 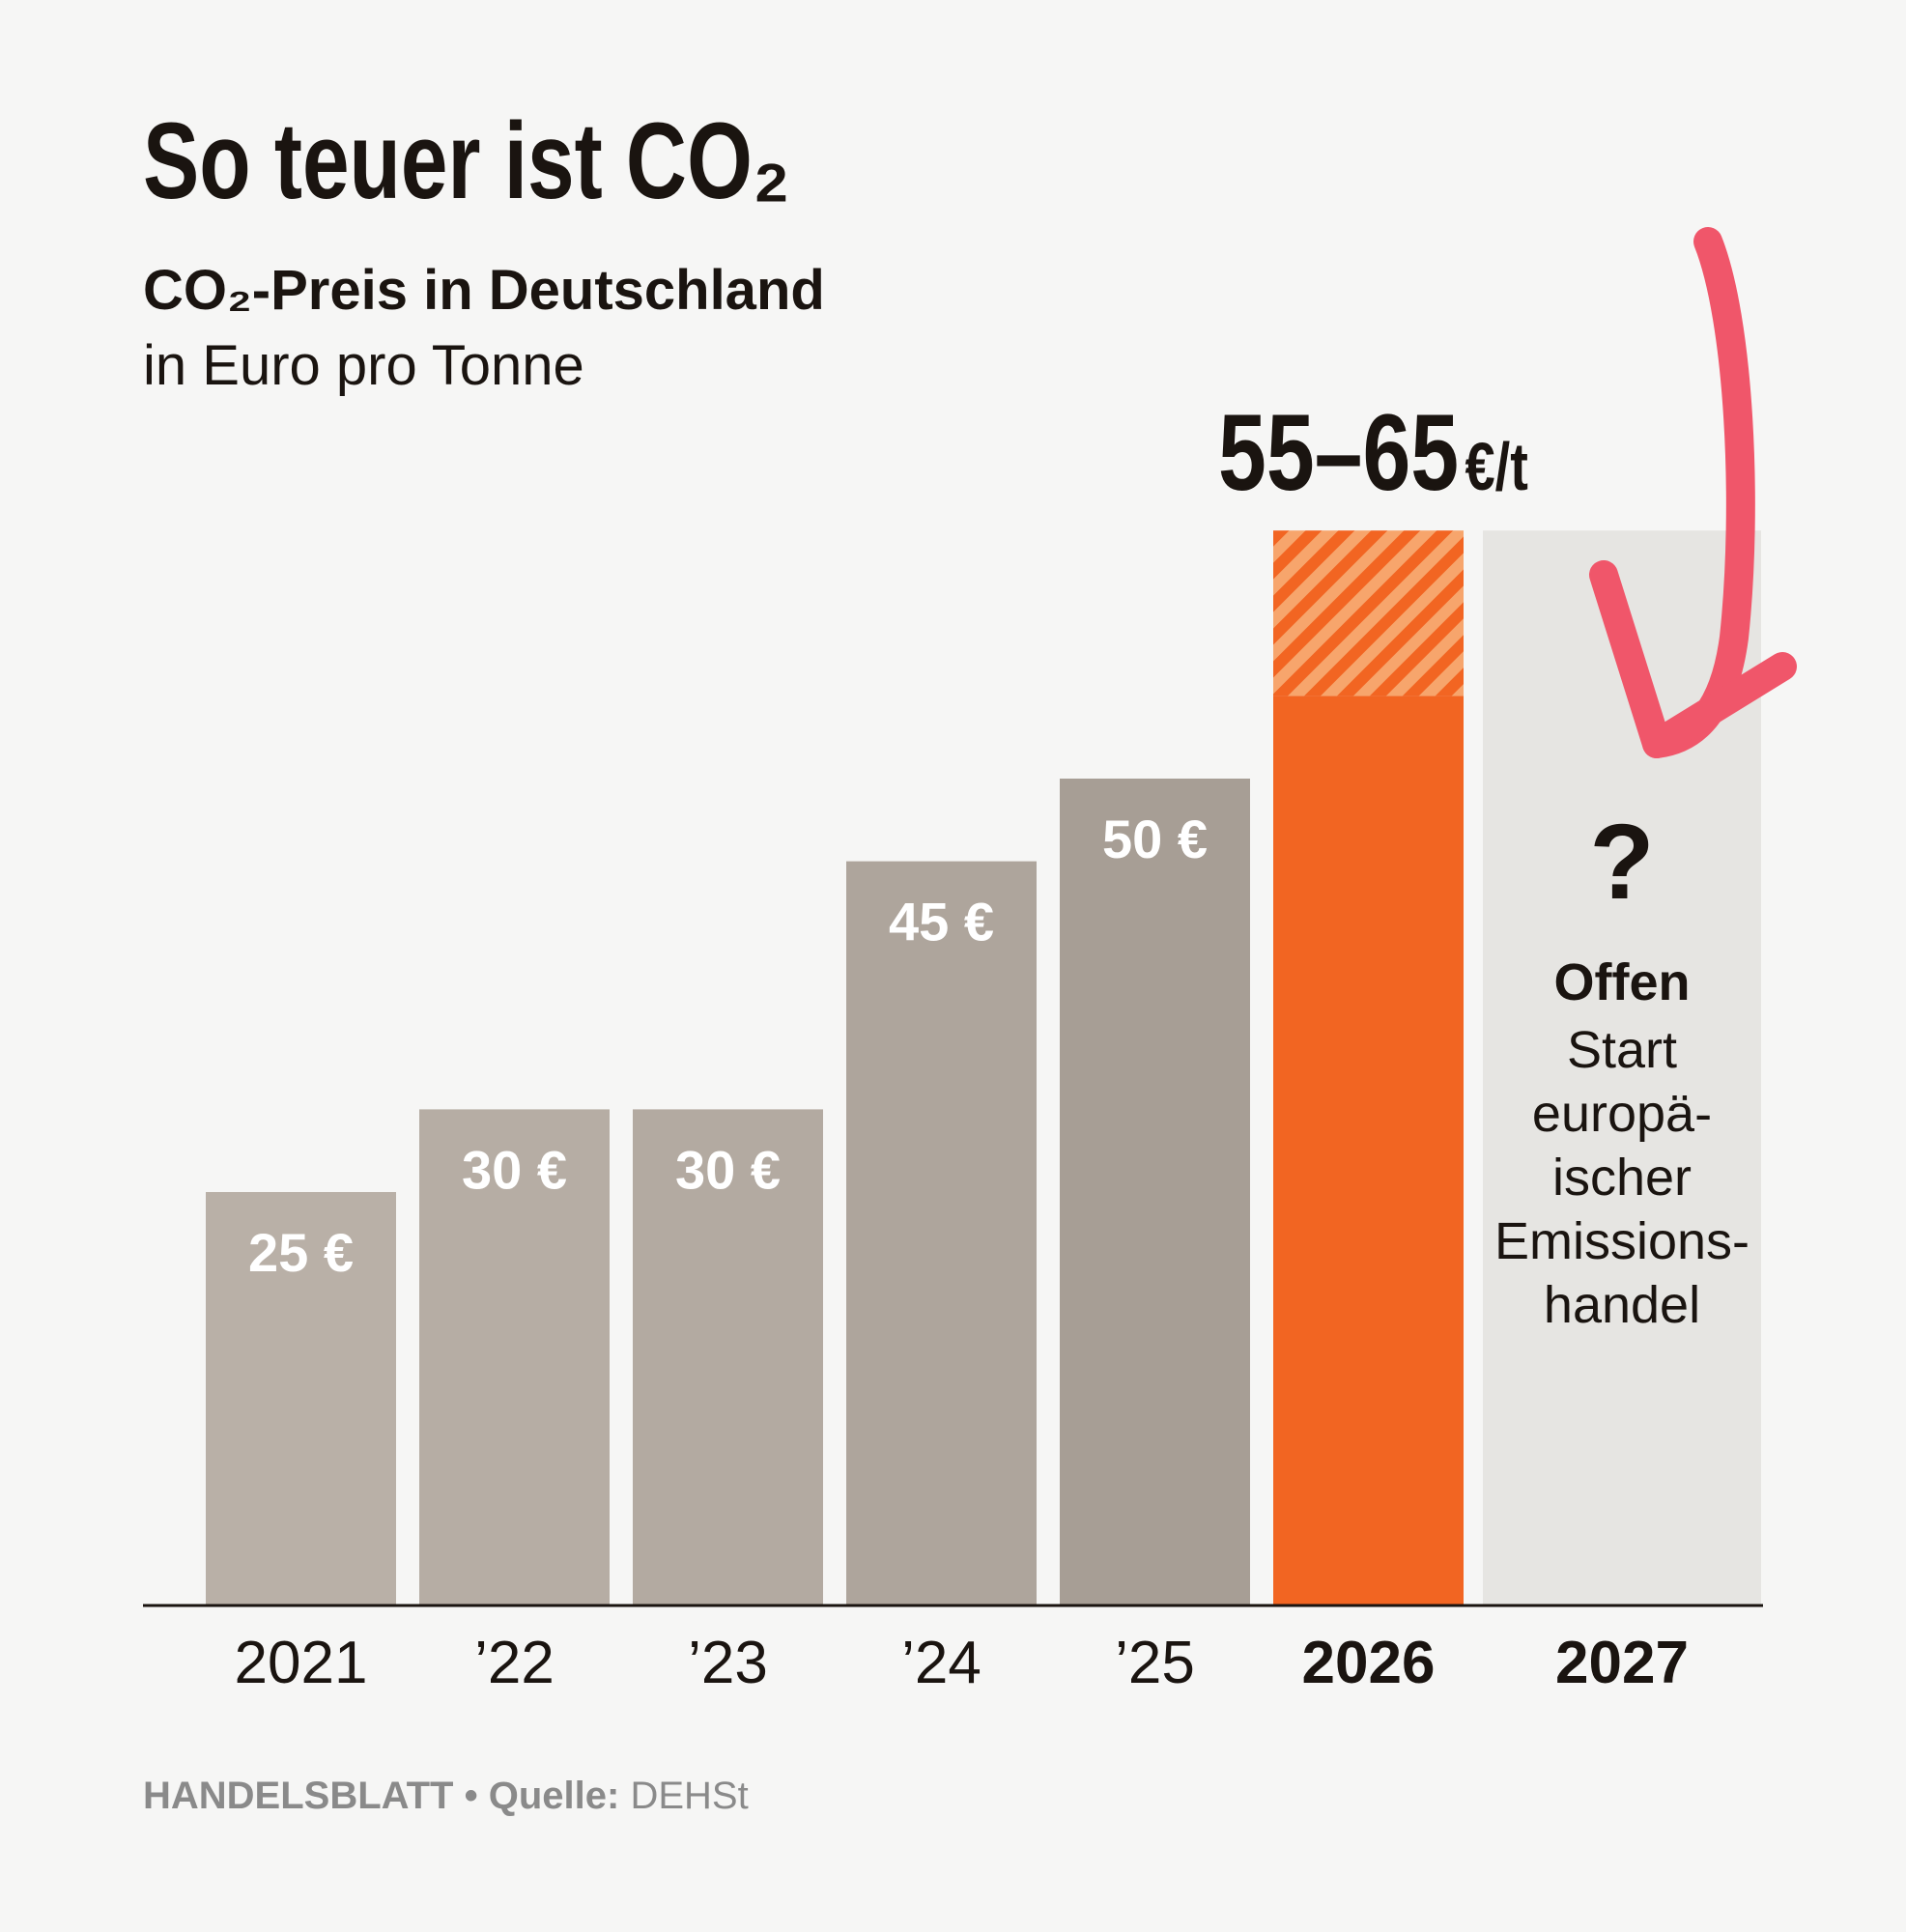 I want to click on x-tick-label: ’25, so click(x=1155, y=1663).